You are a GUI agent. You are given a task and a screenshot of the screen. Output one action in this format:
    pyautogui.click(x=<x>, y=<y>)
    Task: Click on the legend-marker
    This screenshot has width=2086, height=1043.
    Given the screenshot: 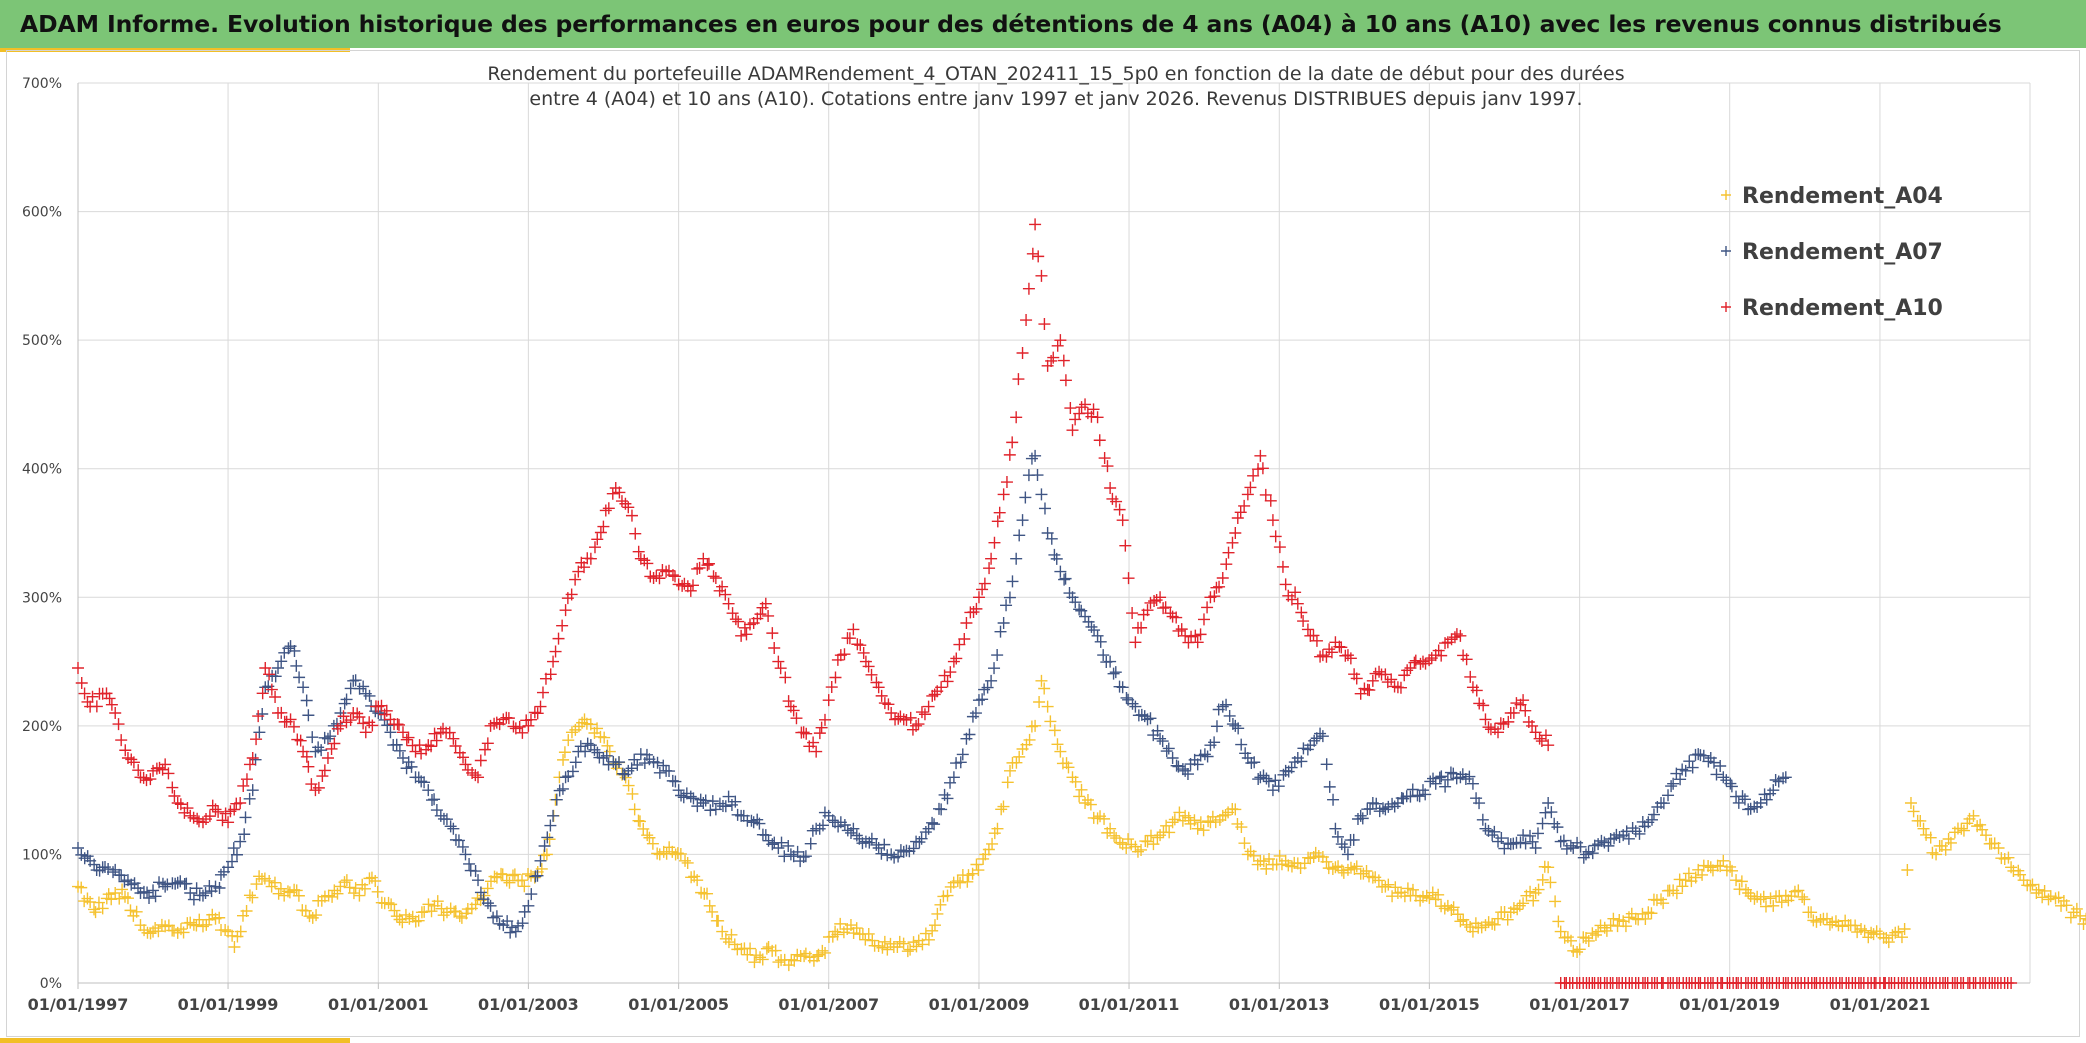 What is the action you would take?
    pyautogui.click(x=1726, y=195)
    